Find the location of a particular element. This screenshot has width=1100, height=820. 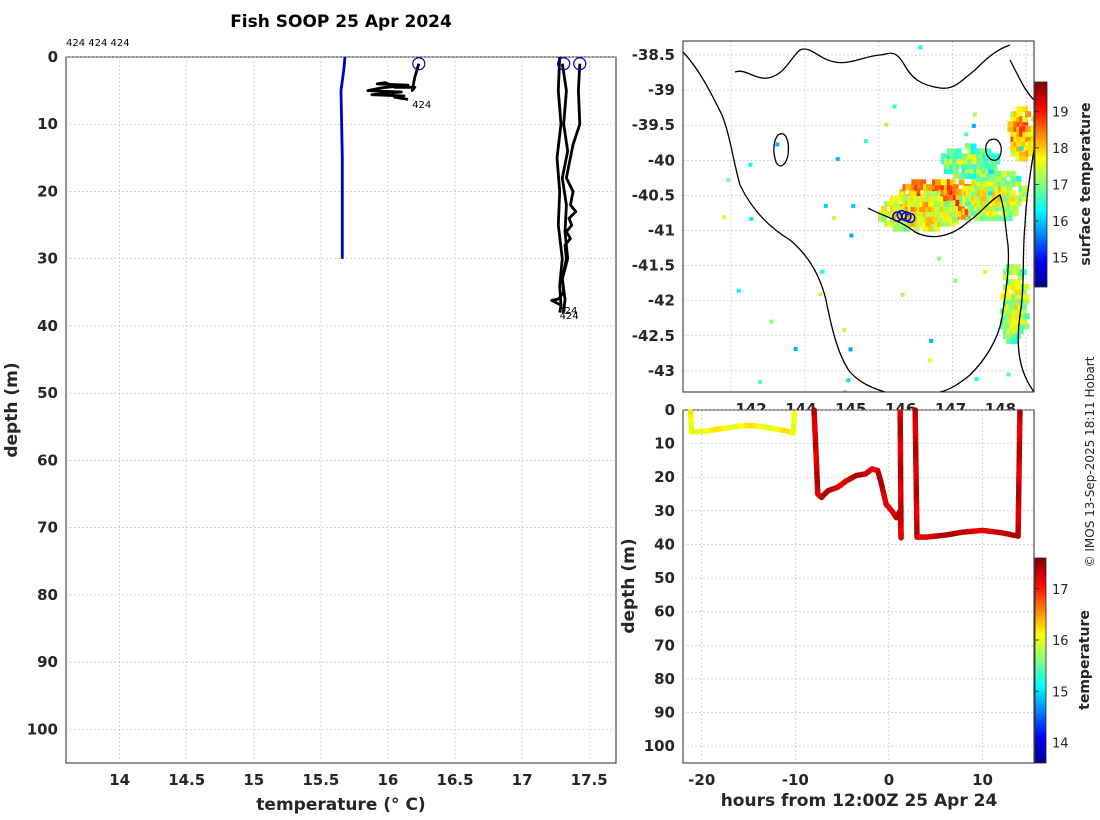

timeseries-point-cast-a is located at coordinates (900, 412).